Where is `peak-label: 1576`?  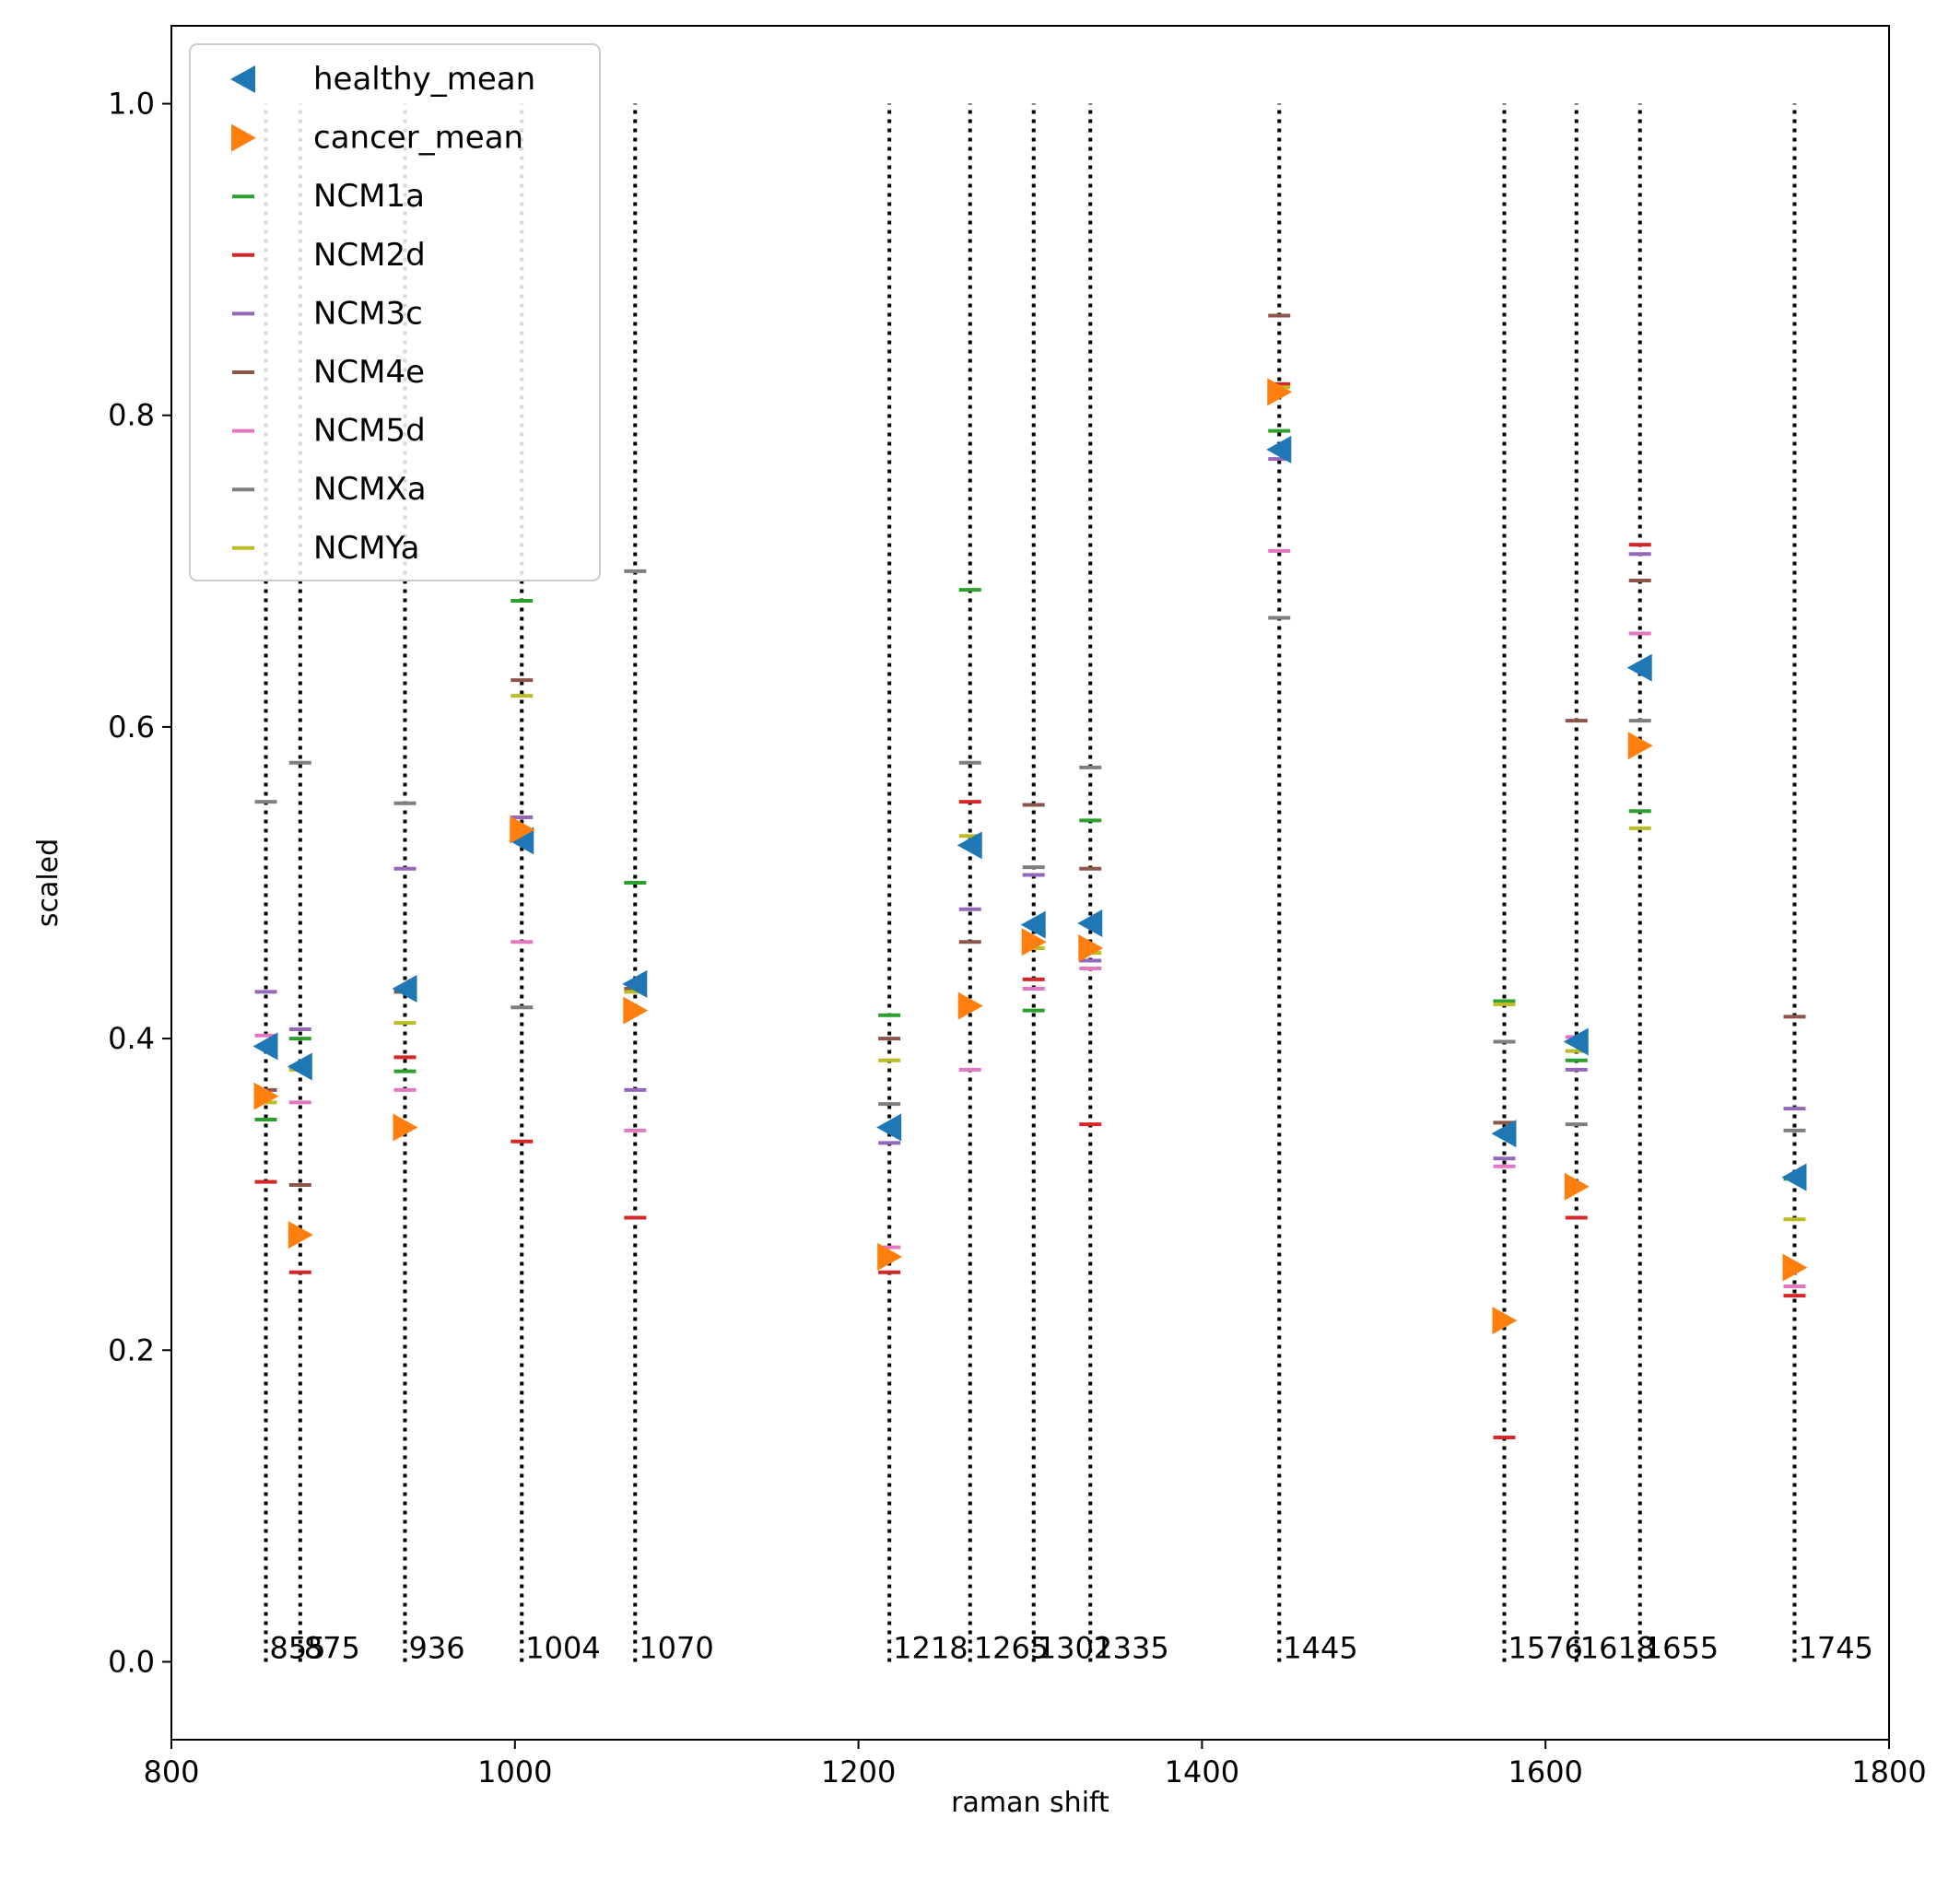 peak-label: 1576 is located at coordinates (1545, 1647).